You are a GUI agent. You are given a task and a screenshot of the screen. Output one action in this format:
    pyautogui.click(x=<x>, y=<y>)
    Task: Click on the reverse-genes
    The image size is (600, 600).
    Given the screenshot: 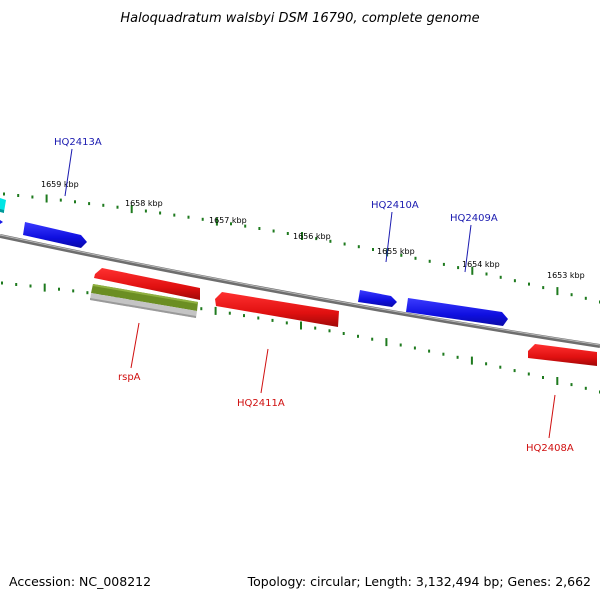 What is the action you would take?
    pyautogui.click(x=345, y=317)
    